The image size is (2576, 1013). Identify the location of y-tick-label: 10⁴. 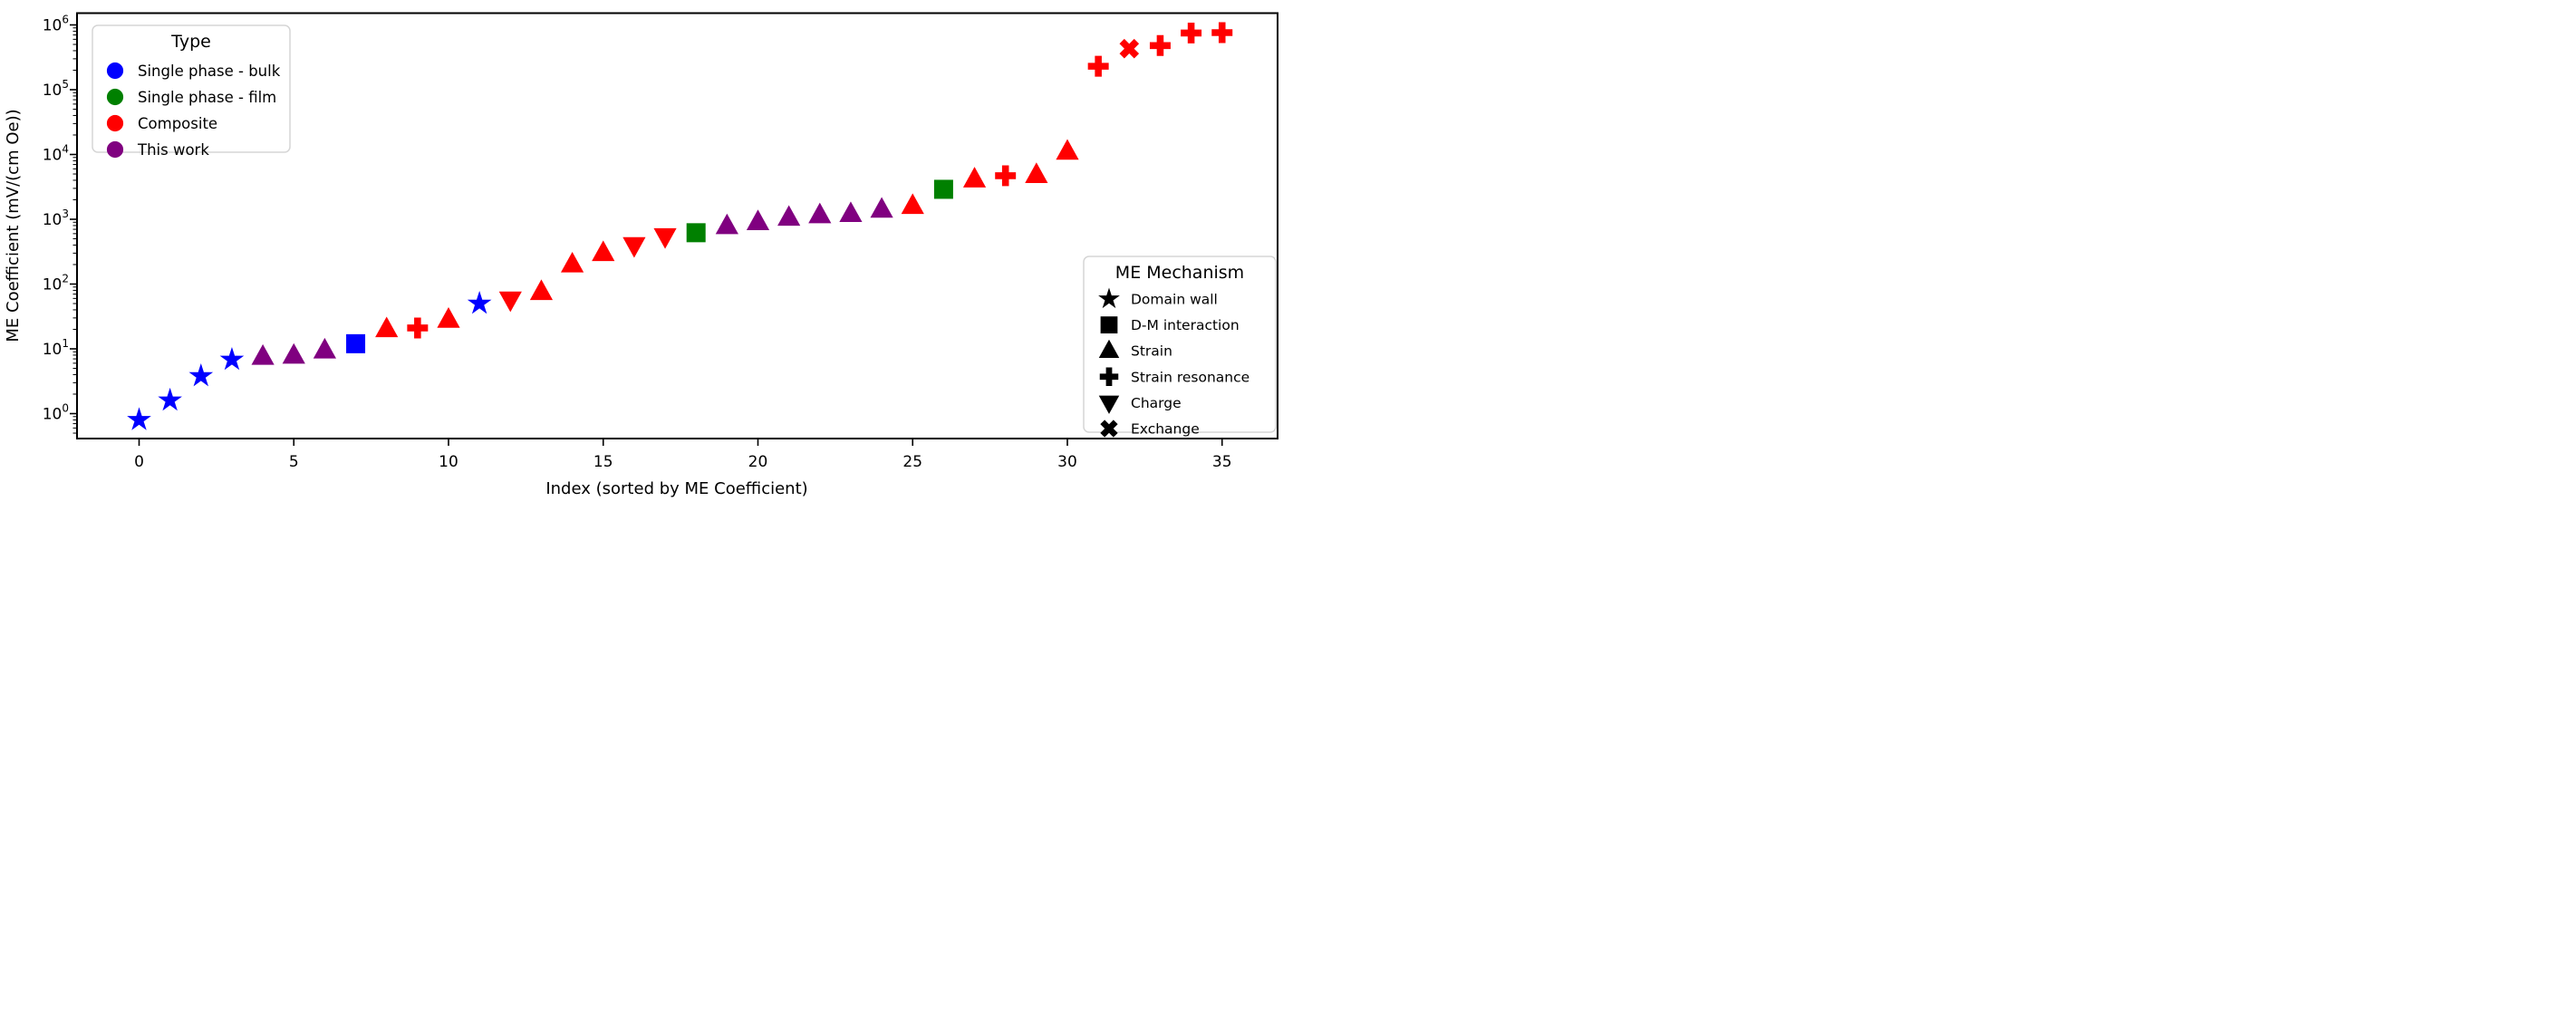
(56, 154).